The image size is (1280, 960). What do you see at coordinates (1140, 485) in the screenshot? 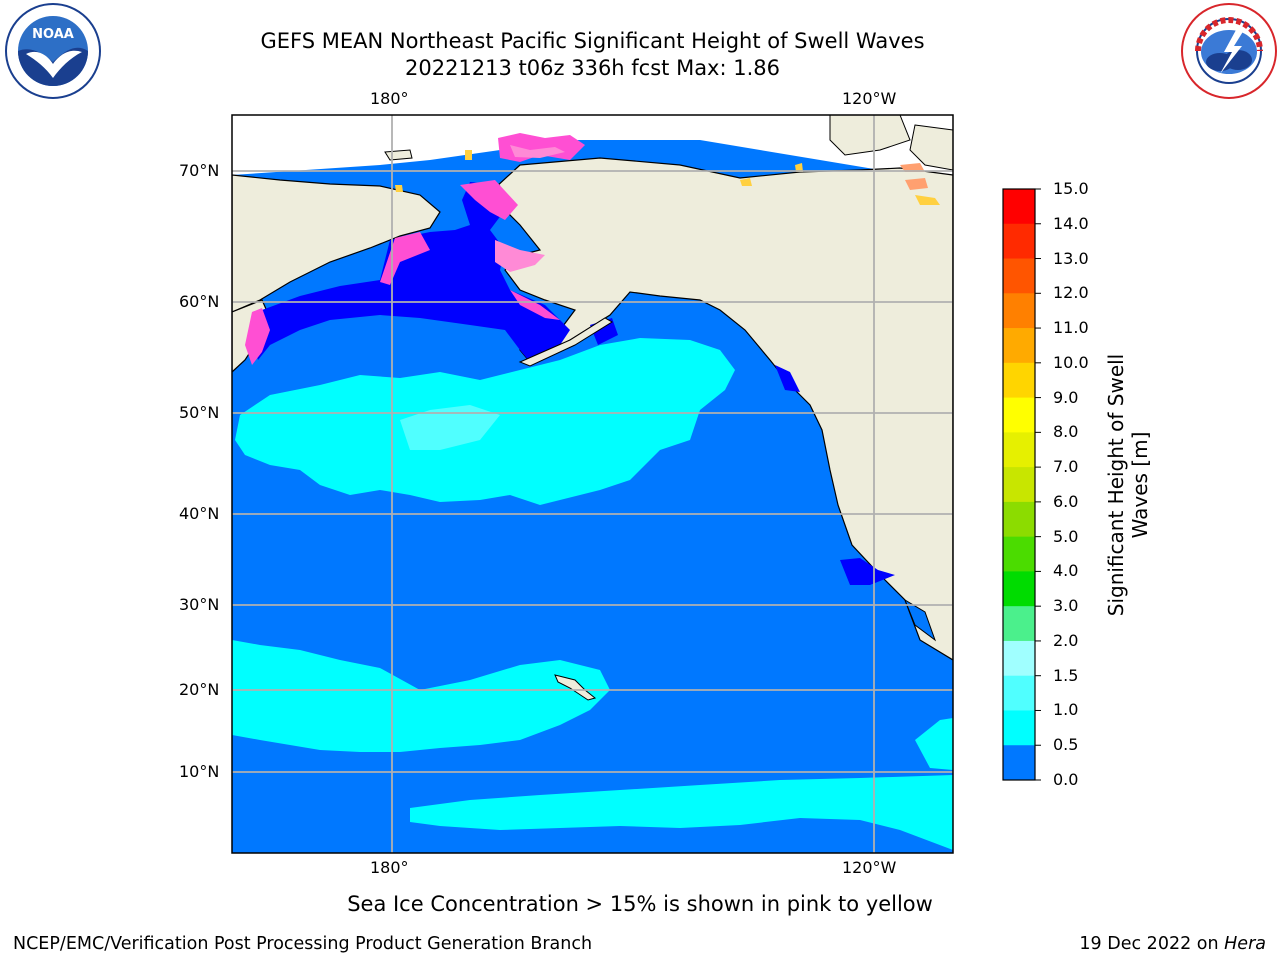
I see `colorbar-label-line2: Waves [m]` at bounding box center [1140, 485].